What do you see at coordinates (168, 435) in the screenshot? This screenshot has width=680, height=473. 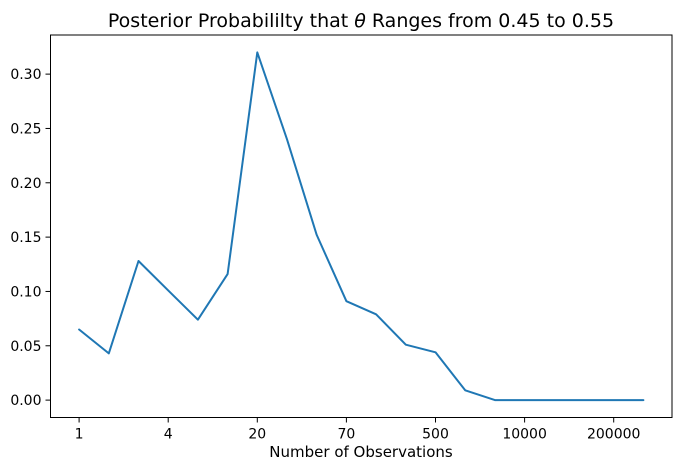 I see `x-tick-label: 4` at bounding box center [168, 435].